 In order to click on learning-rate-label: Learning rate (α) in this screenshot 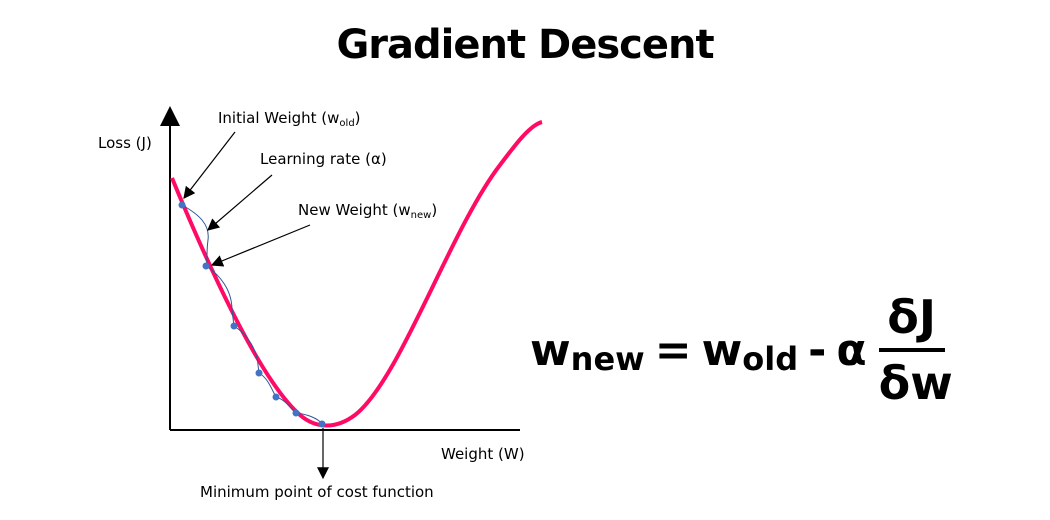, I will do `click(323, 159)`.